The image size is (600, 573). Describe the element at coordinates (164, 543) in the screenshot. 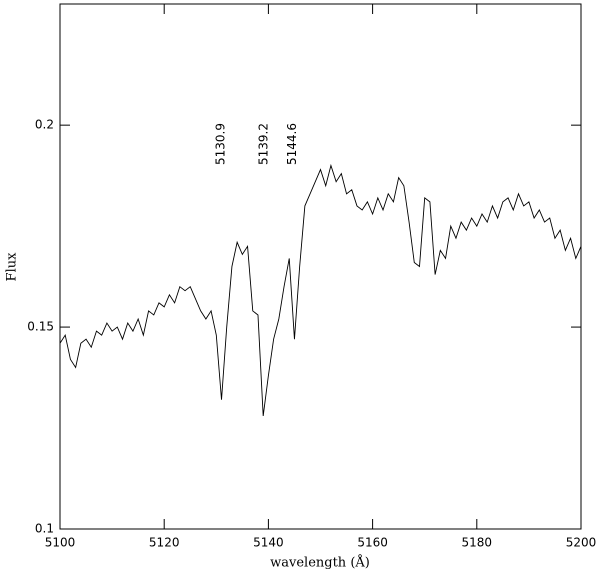

I see `x-tick-label: 5120` at that location.